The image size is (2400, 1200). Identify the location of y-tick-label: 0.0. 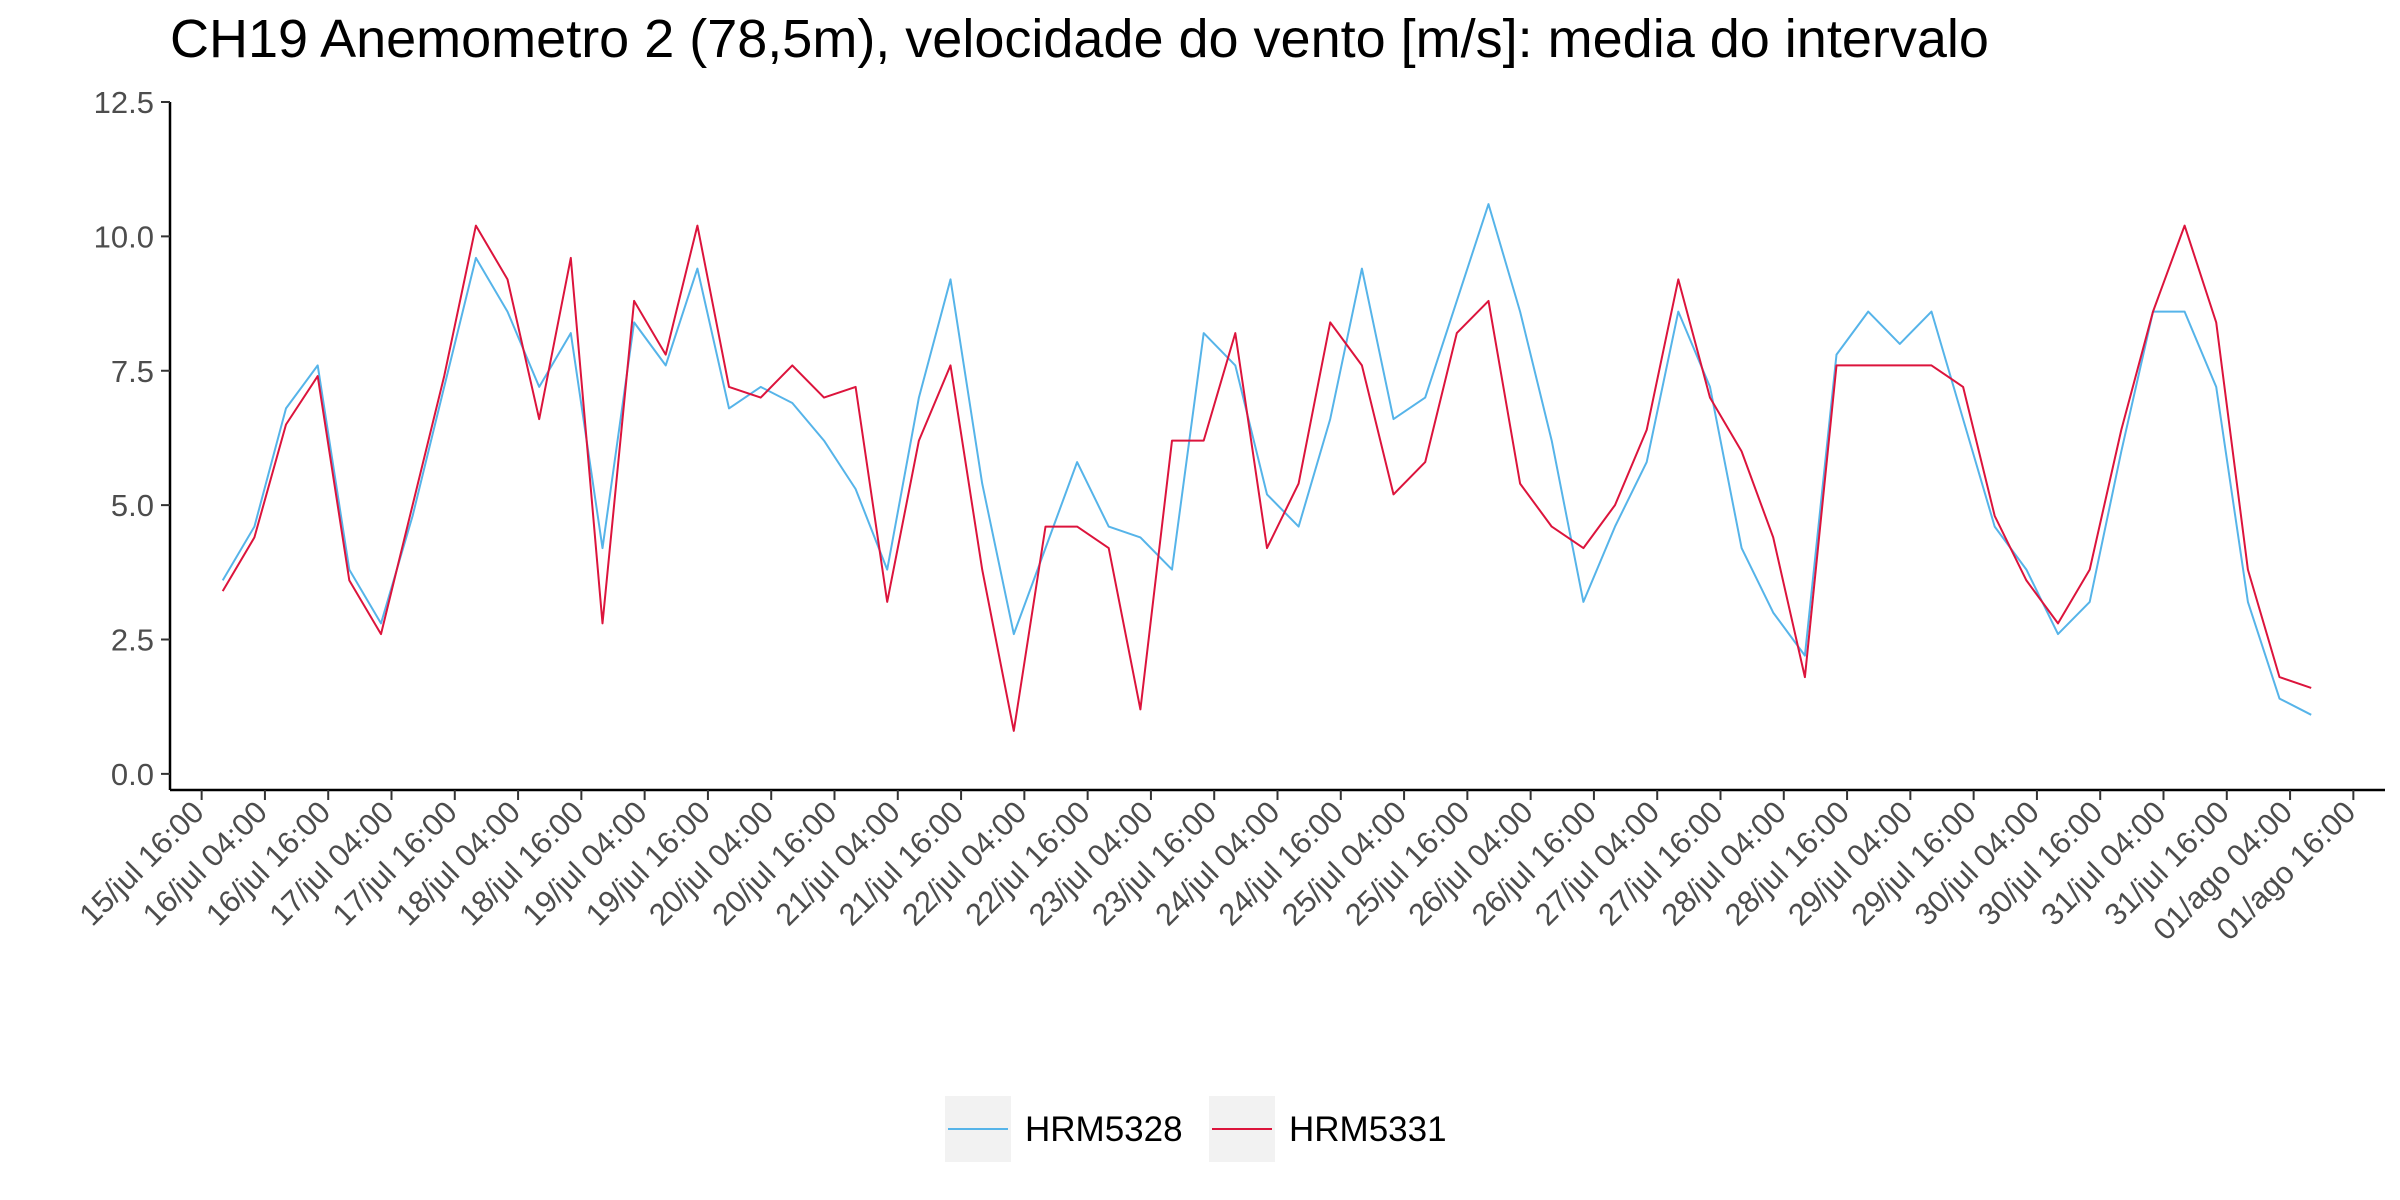
(132, 774).